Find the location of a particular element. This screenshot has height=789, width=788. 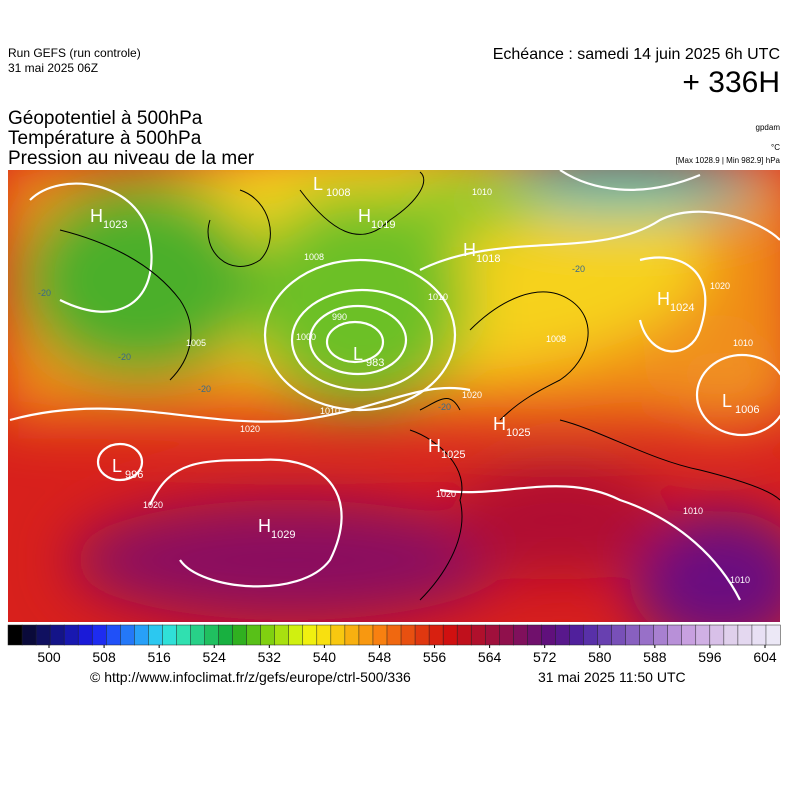

run-label: Run GEFS (run controle) is located at coordinates (74, 53).